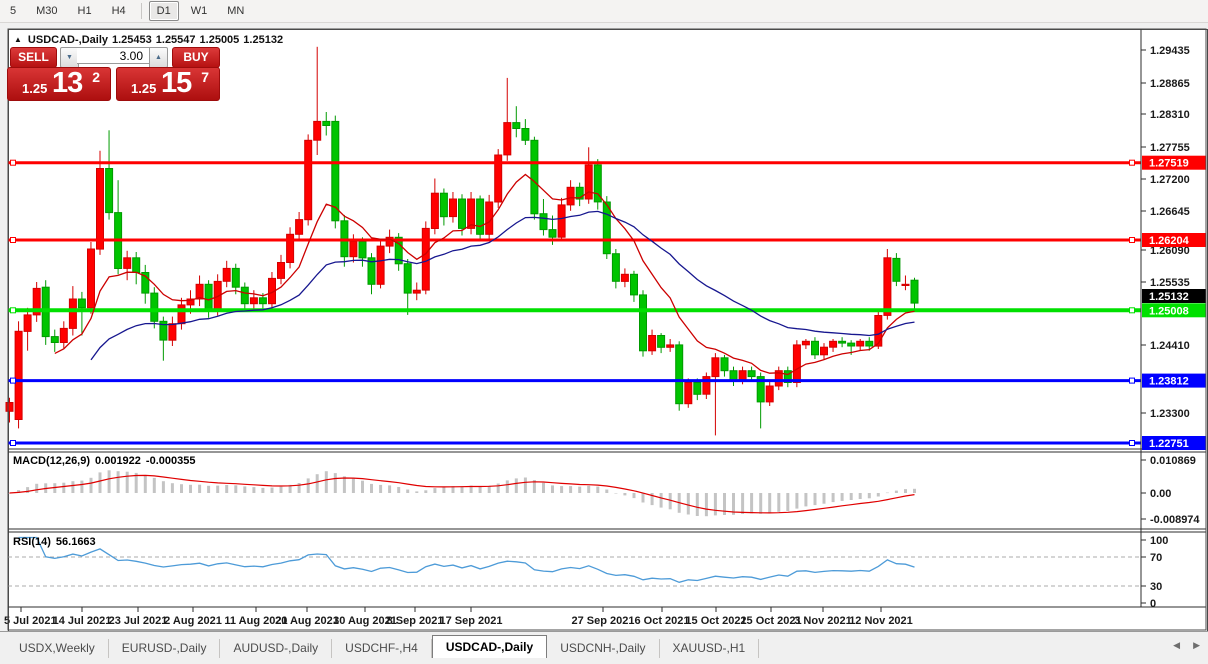 This screenshot has width=1208, height=664. What do you see at coordinates (1170, 51) in the screenshot?
I see `svg-text: 1.29435` at bounding box center [1170, 51].